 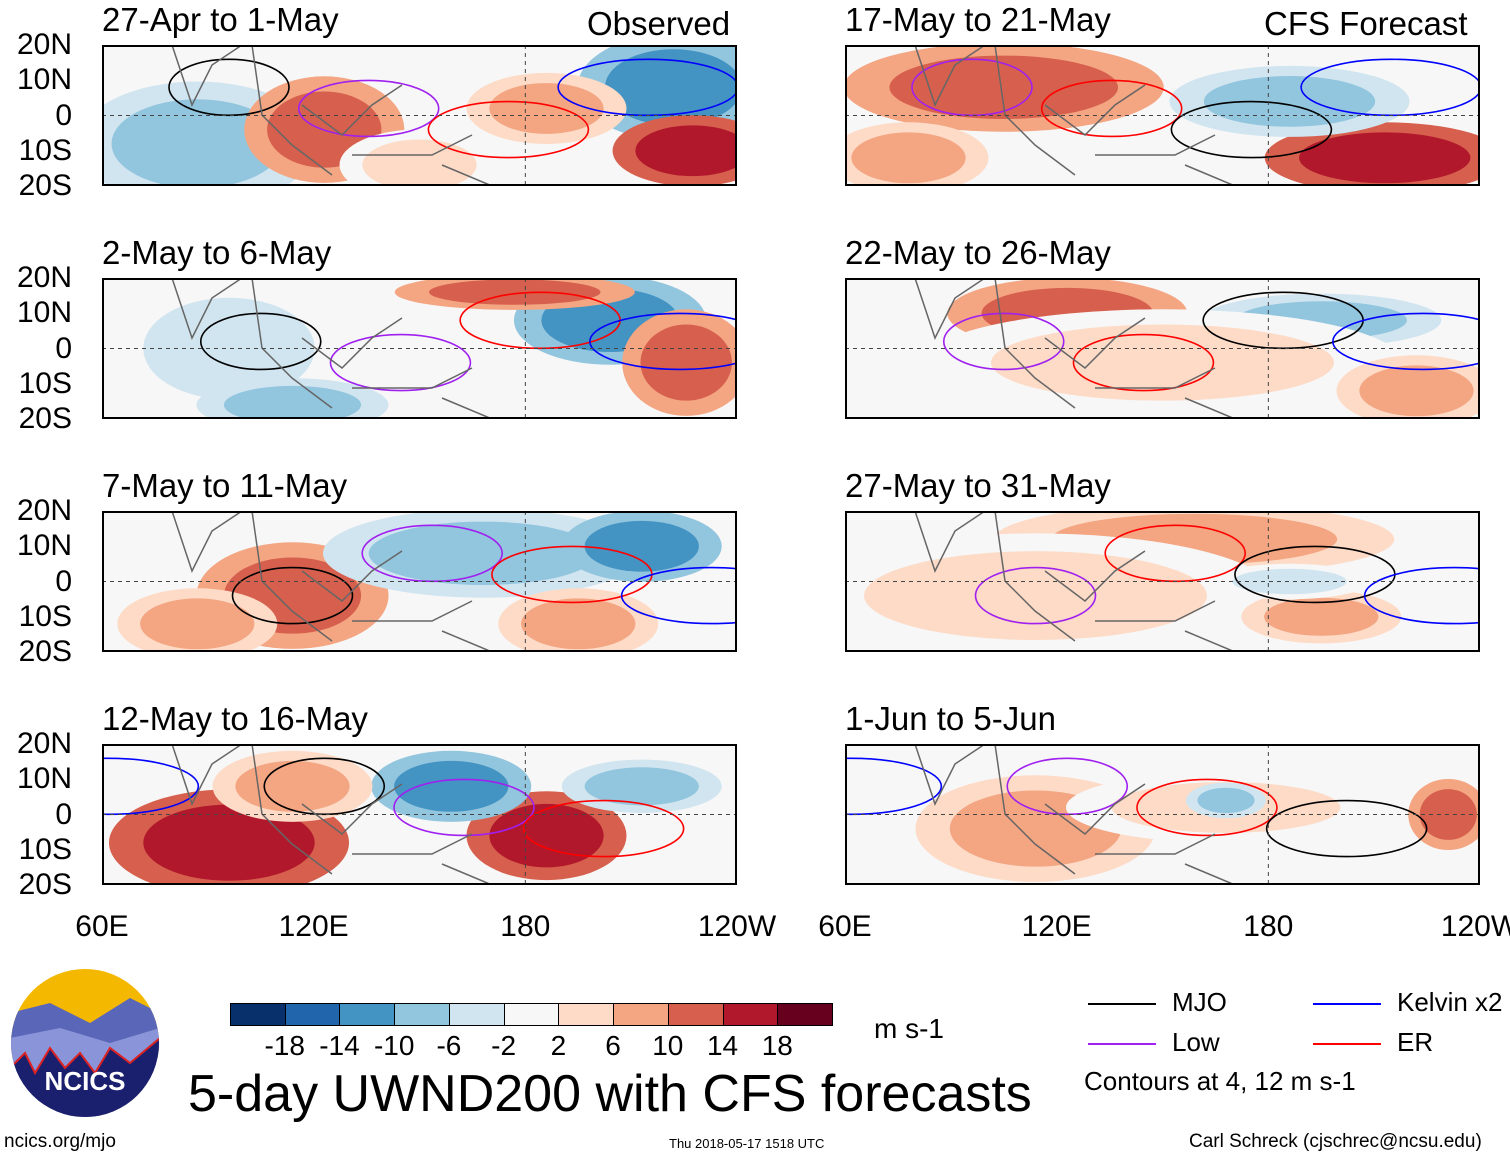 I want to click on lon-tick-label: 60E, so click(x=845, y=926).